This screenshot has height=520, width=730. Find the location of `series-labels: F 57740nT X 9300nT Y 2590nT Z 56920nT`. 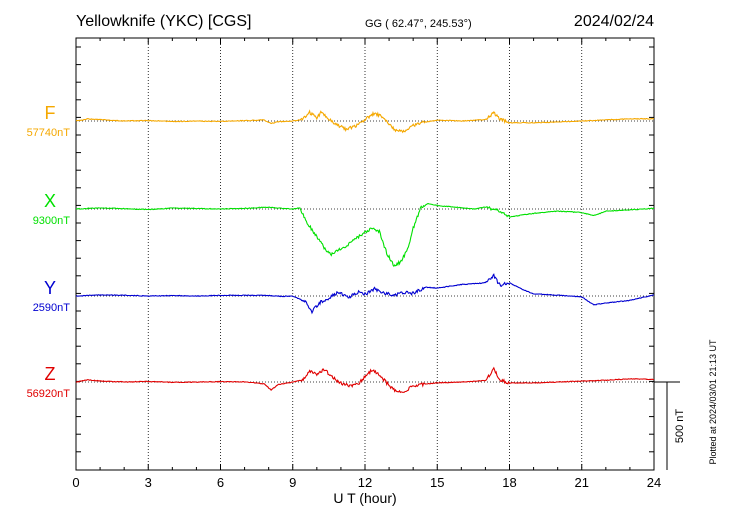

series-labels: F 57740nT X 9300nT Y 2590nT Z 56920nT is located at coordinates (49, 251).